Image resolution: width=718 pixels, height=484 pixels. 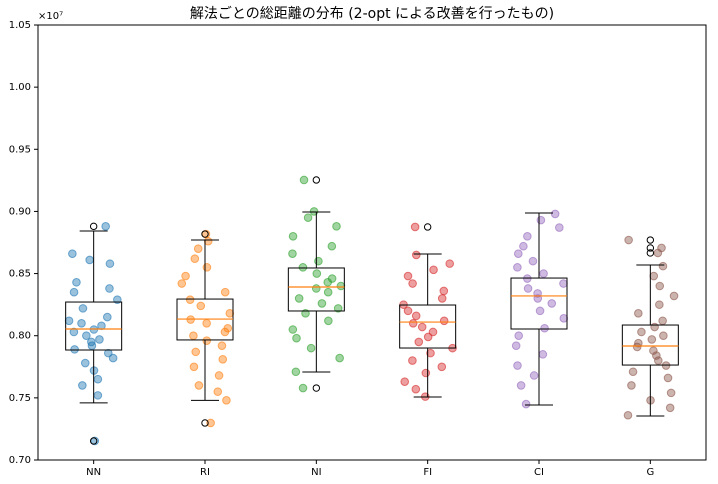 What do you see at coordinates (372, 13) in the screenshot?
I see `chart-title: 解法ごとの総距離の分布 (2-opt による改善を行ったもの)` at bounding box center [372, 13].